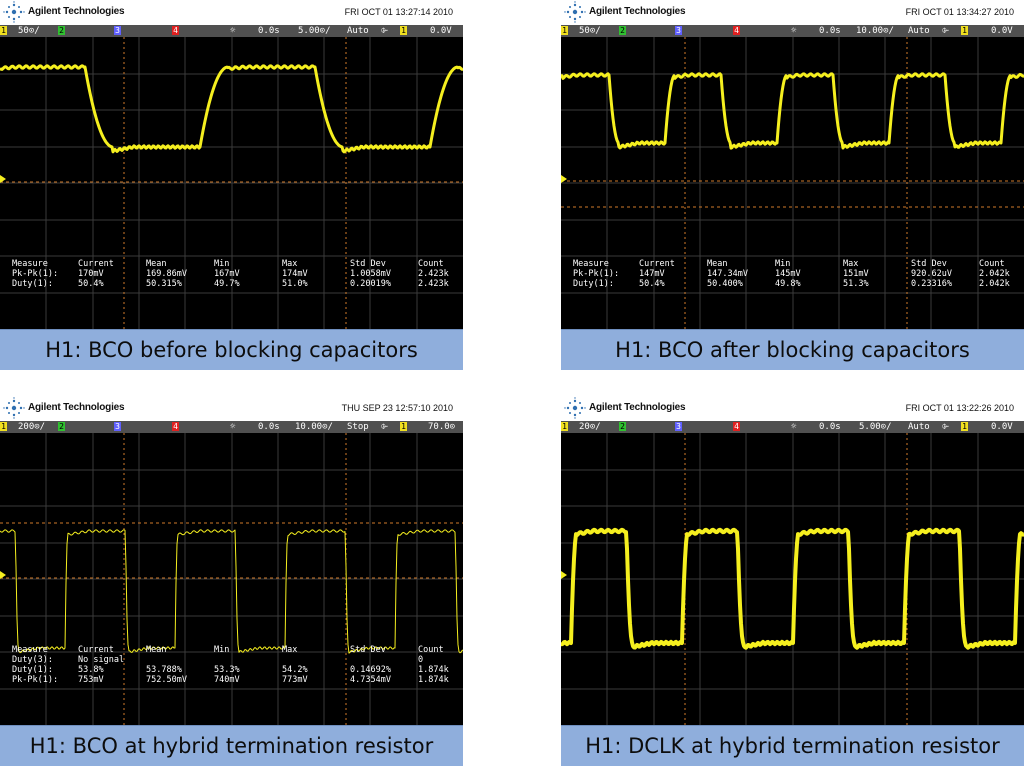 The image size is (1024, 768). Describe the element at coordinates (959, 408) in the screenshot. I see `capture-datetime: FRI OCT 01 13:22:26 2010` at that location.